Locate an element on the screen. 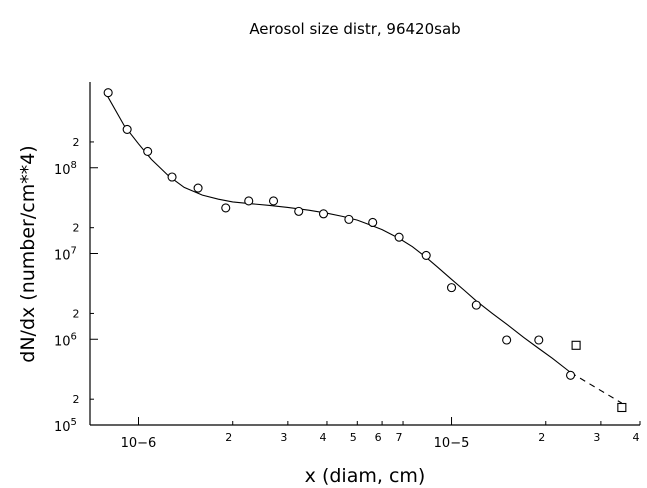  y-tick-exponent: 8 is located at coordinates (74, 165).